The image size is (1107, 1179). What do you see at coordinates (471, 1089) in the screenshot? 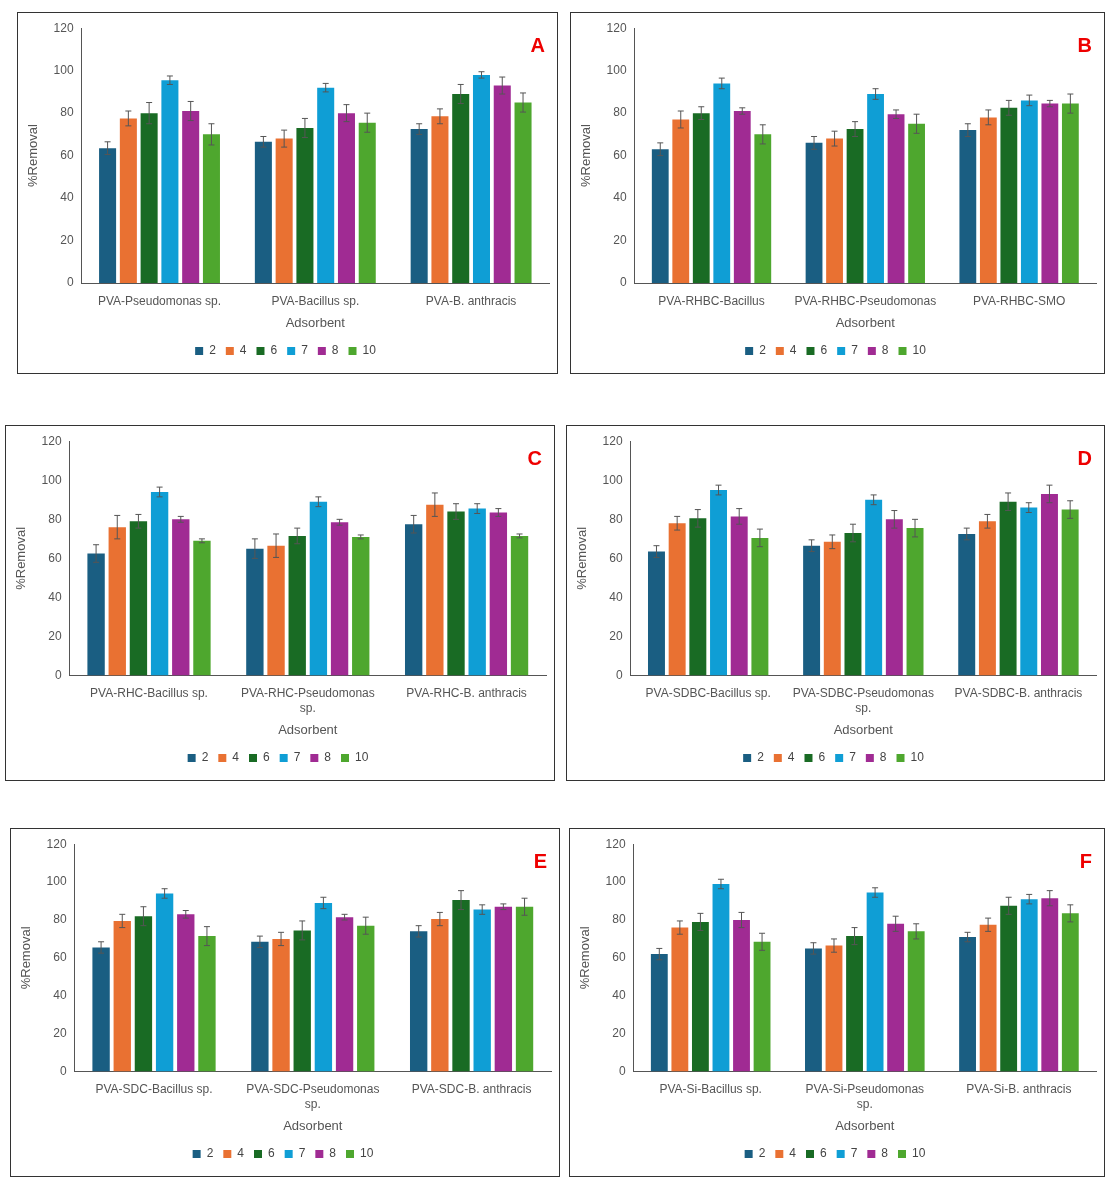
I see `x-tick-label: PVA-SDC-B. anthracis` at bounding box center [471, 1089].